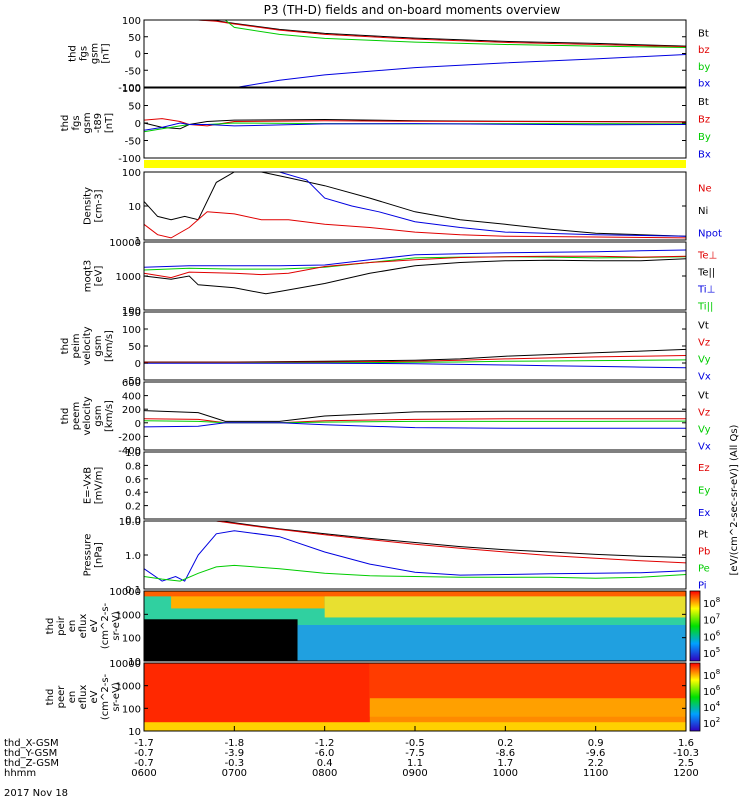 The image size is (750, 800). Describe the element at coordinates (324, 773) in the screenshot. I see `x-tick-label: 0800` at that location.